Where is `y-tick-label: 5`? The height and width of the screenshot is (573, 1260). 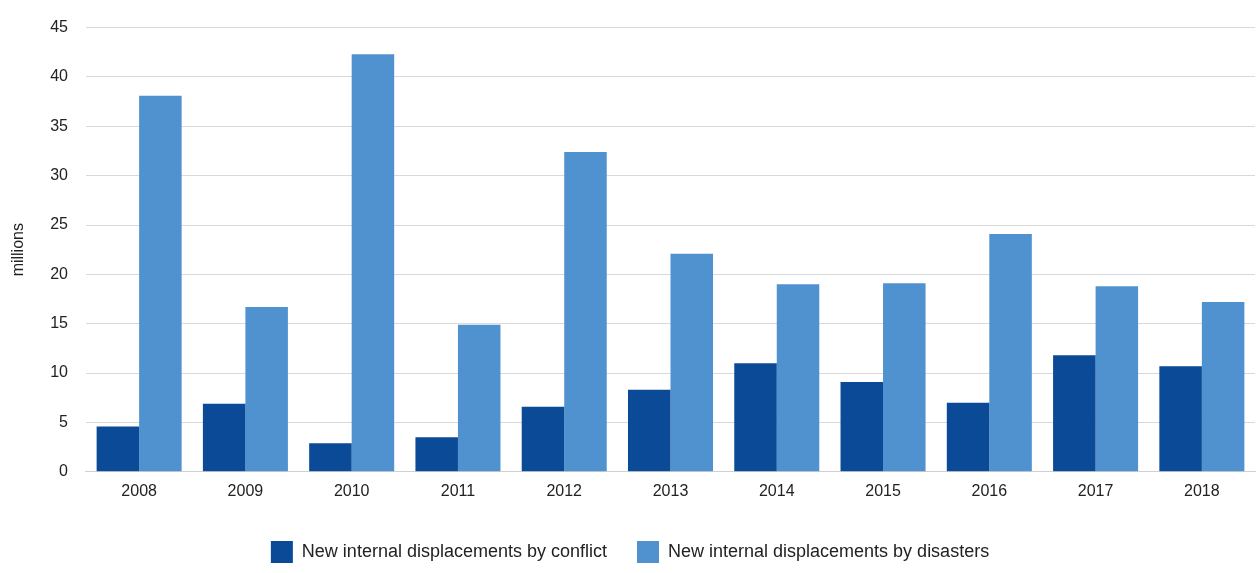 y-tick-label: 5 is located at coordinates (64, 421).